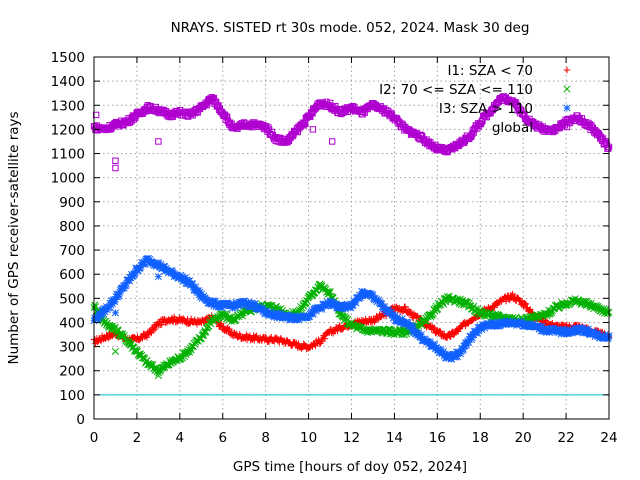  I want to click on x-tick-label: 20, so click(523, 438).